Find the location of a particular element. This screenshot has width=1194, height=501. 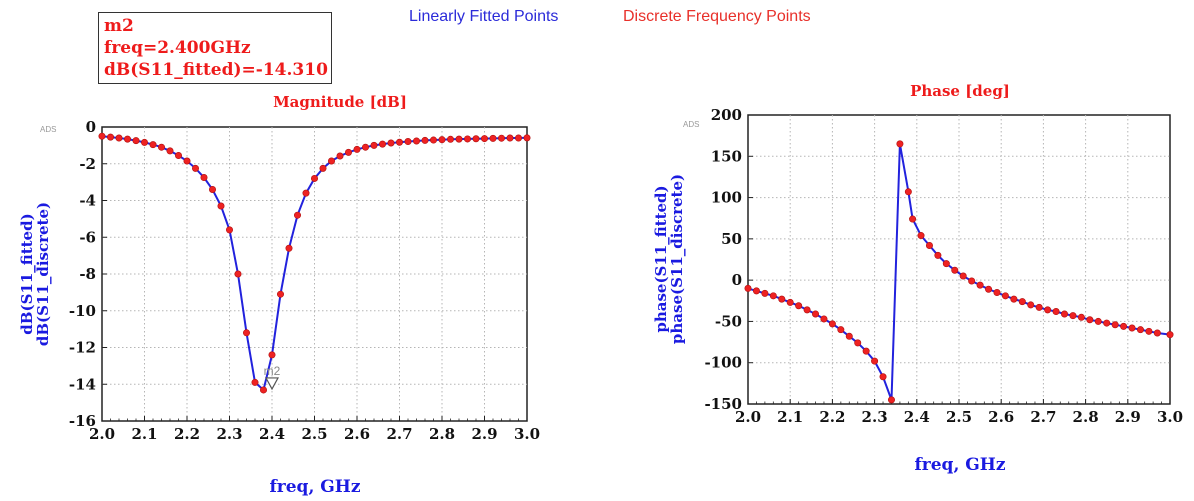

phase-x-tick-label: 2.9 is located at coordinates (1128, 417).